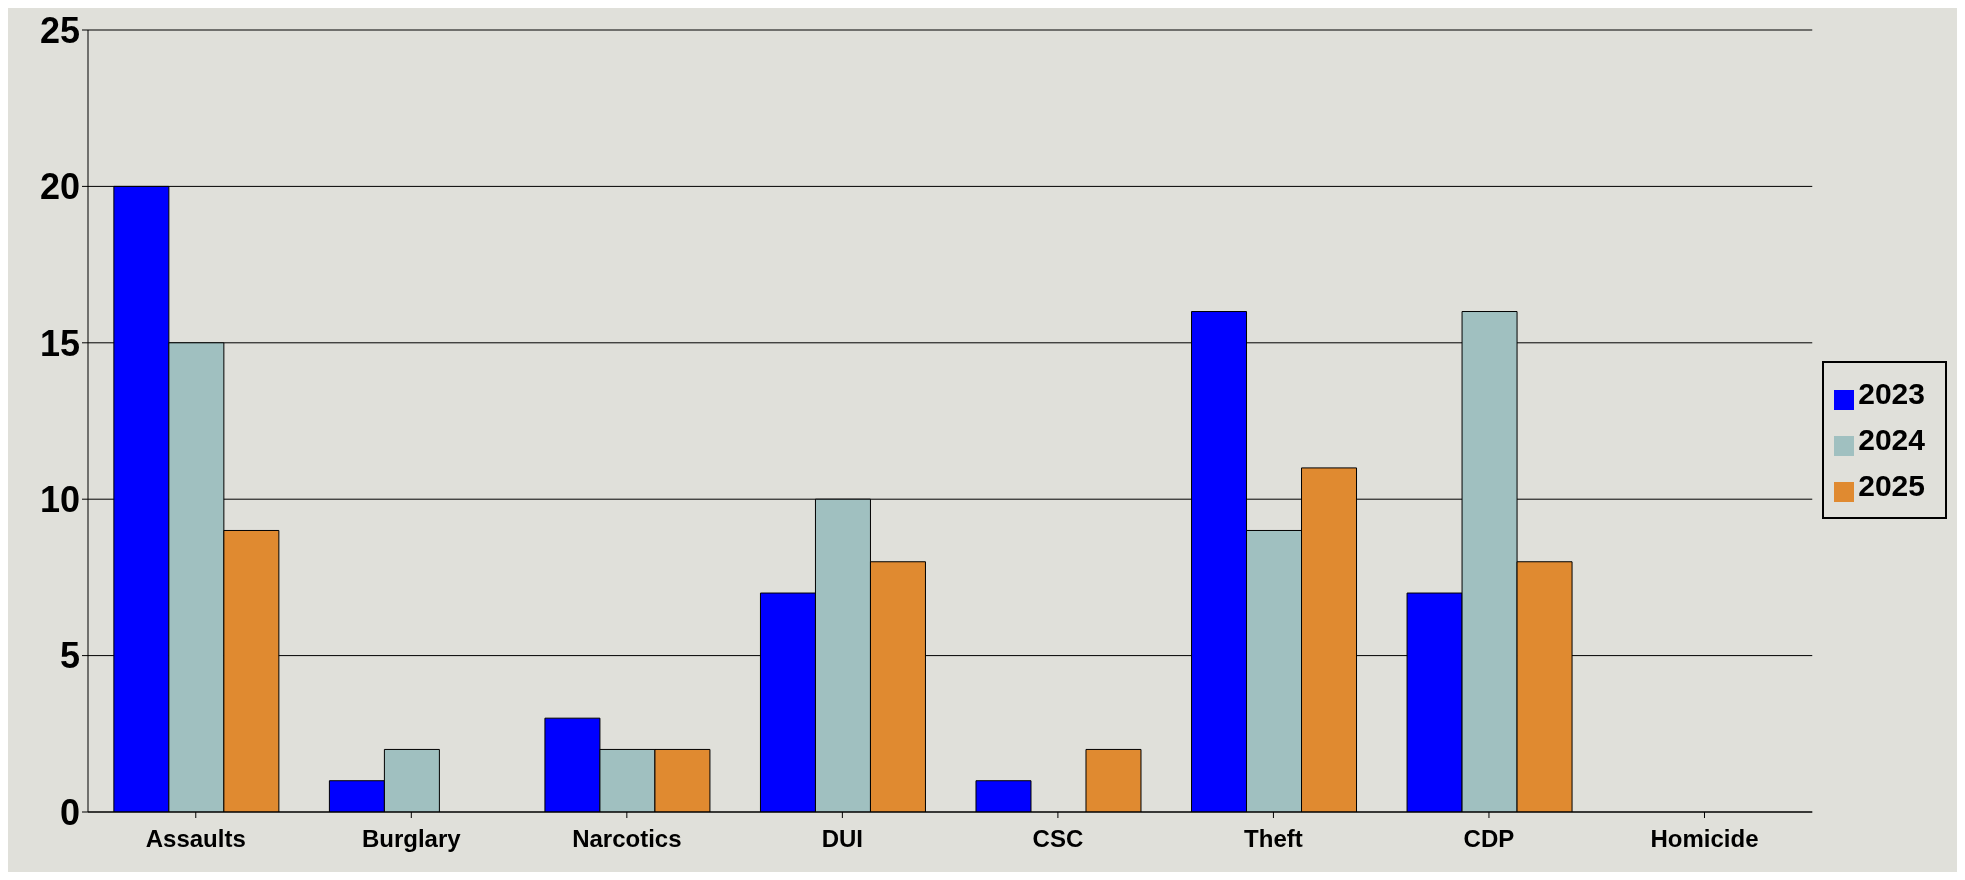  I want to click on x-tick-label: Homicide, so click(1704, 839).